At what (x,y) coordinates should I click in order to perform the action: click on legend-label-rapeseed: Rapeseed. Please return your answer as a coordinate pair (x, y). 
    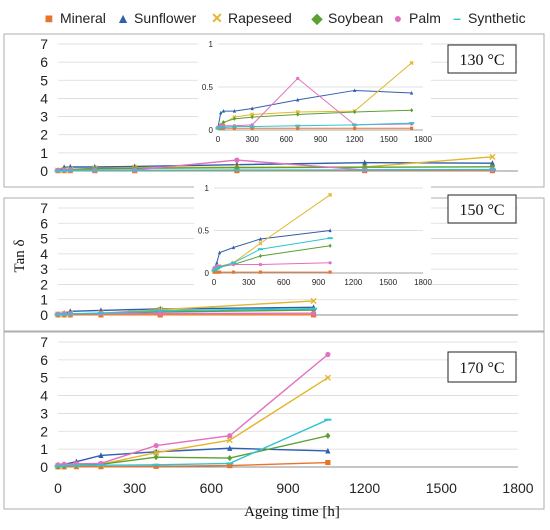
    Looking at the image, I should click on (260, 18).